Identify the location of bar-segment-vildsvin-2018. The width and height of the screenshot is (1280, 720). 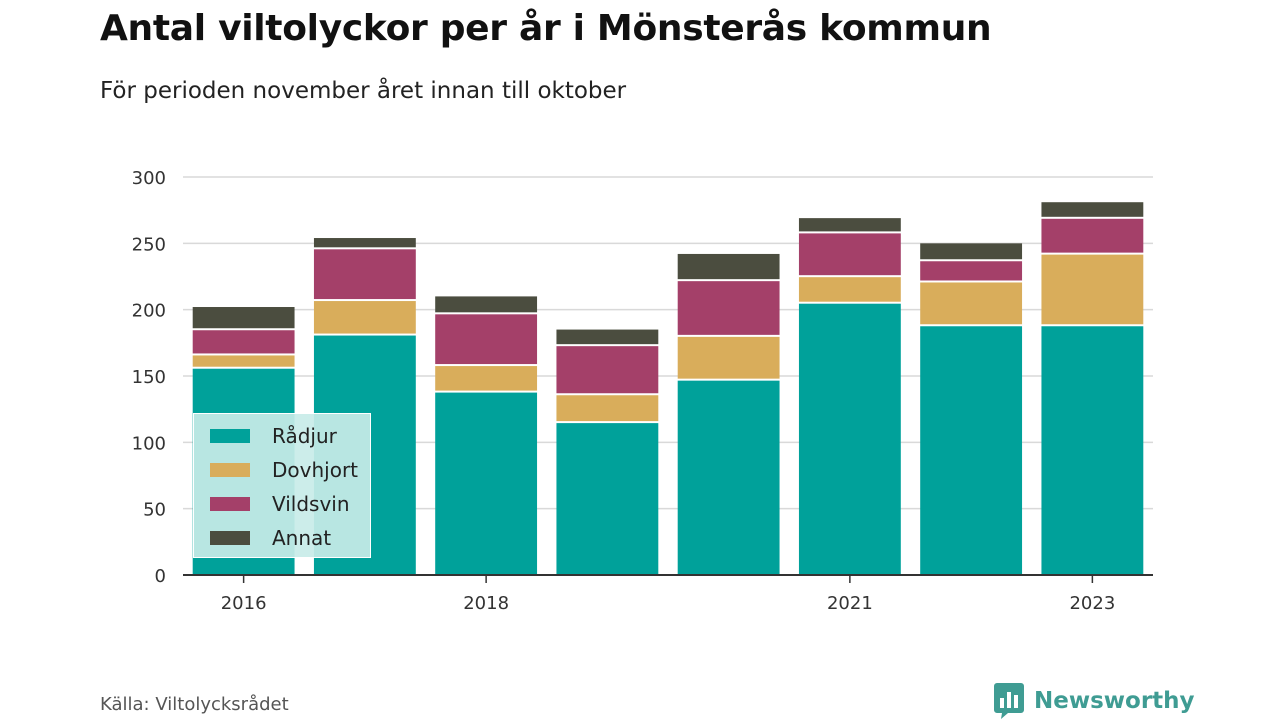
(486, 339).